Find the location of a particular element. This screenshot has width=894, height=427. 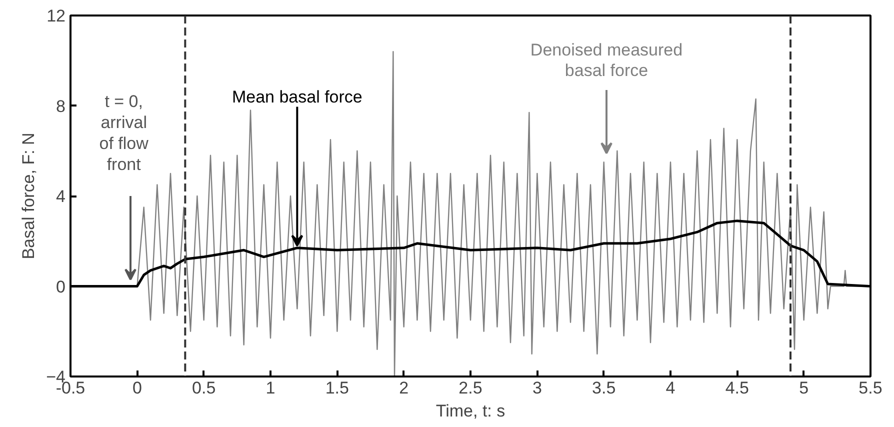

annotation: t = 0, arrival of flow front is located at coordinates (124, 133).